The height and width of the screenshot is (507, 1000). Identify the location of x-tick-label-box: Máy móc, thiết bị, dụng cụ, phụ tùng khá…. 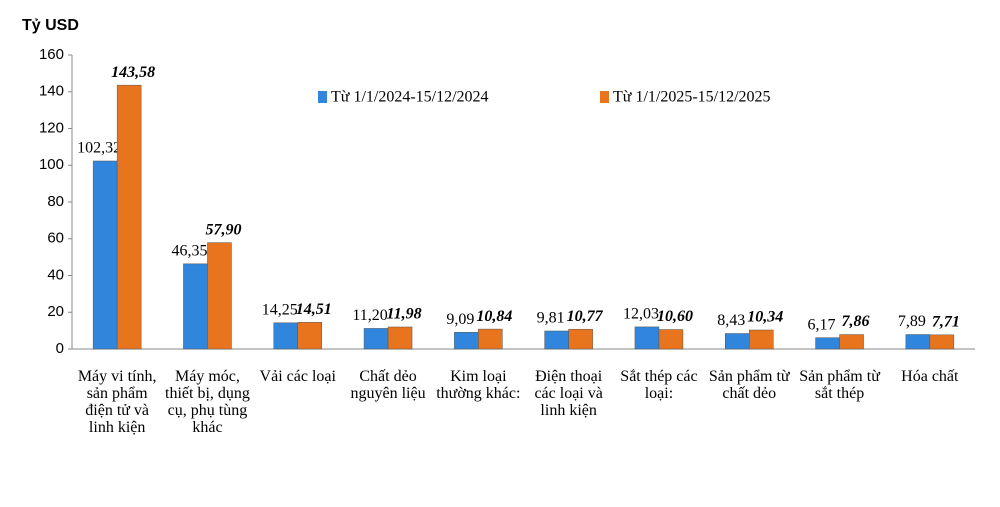
(207, 402).